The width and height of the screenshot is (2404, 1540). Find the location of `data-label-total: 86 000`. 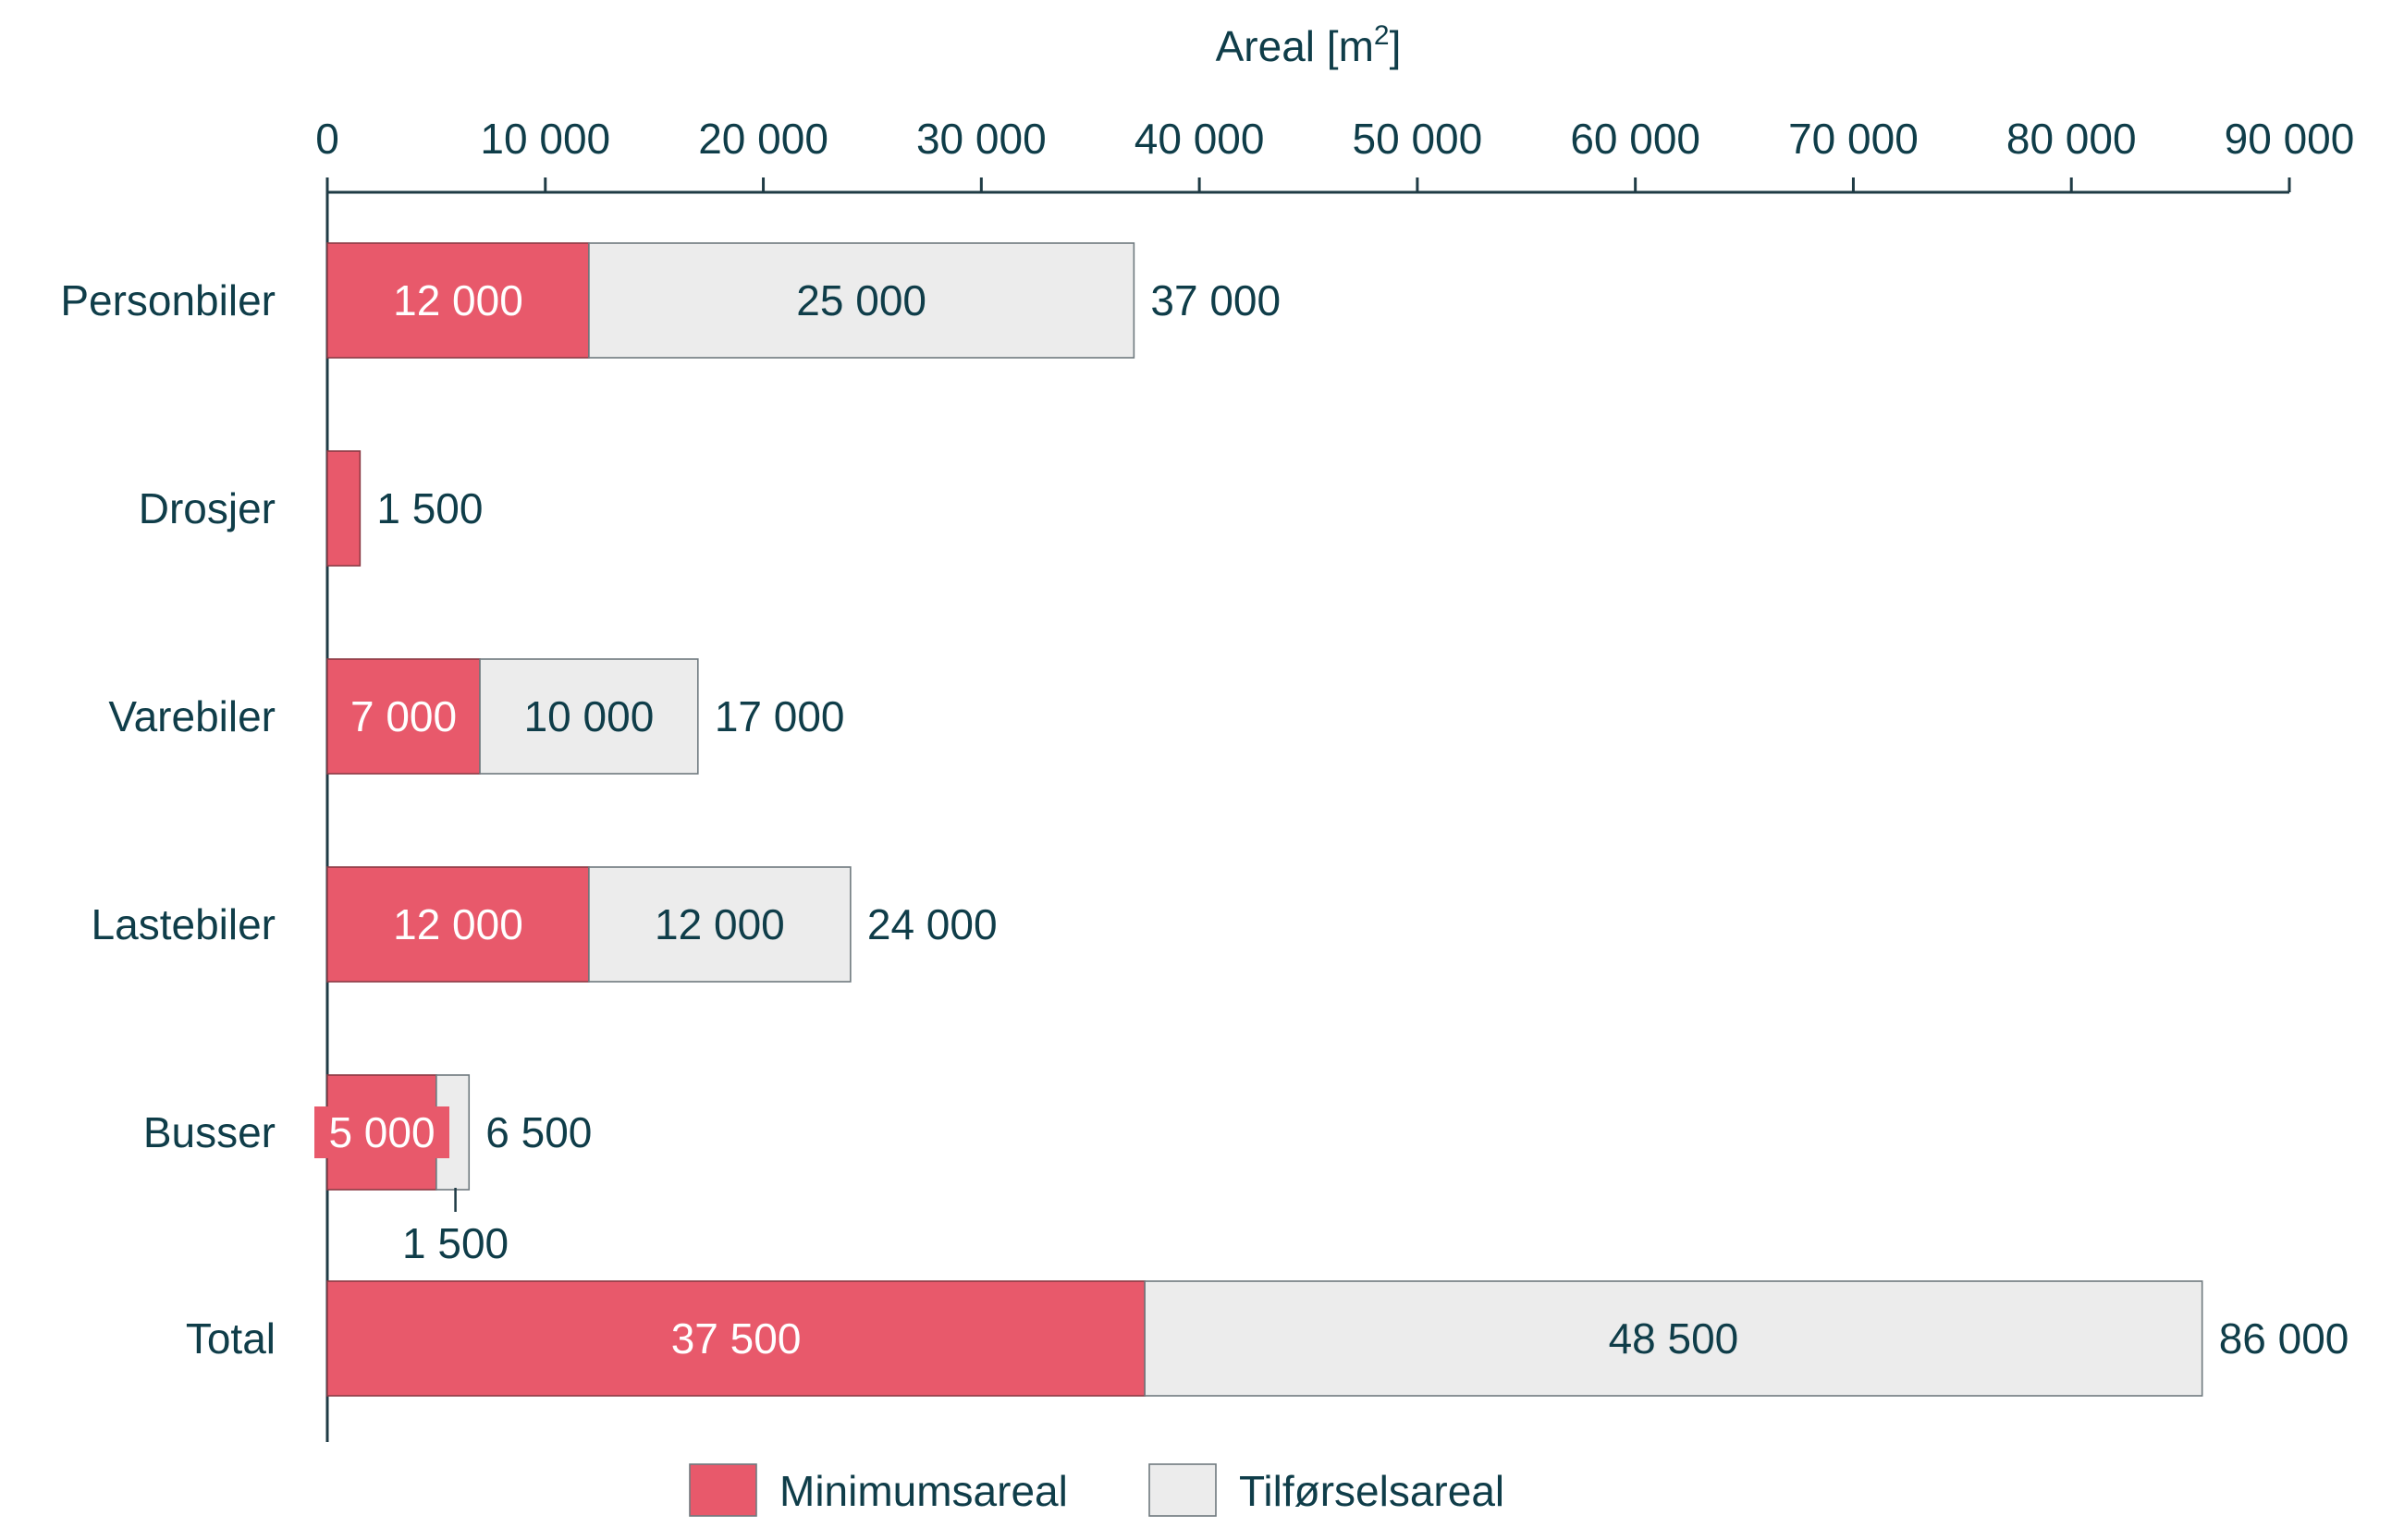

data-label-total: 86 000 is located at coordinates (2284, 1338).